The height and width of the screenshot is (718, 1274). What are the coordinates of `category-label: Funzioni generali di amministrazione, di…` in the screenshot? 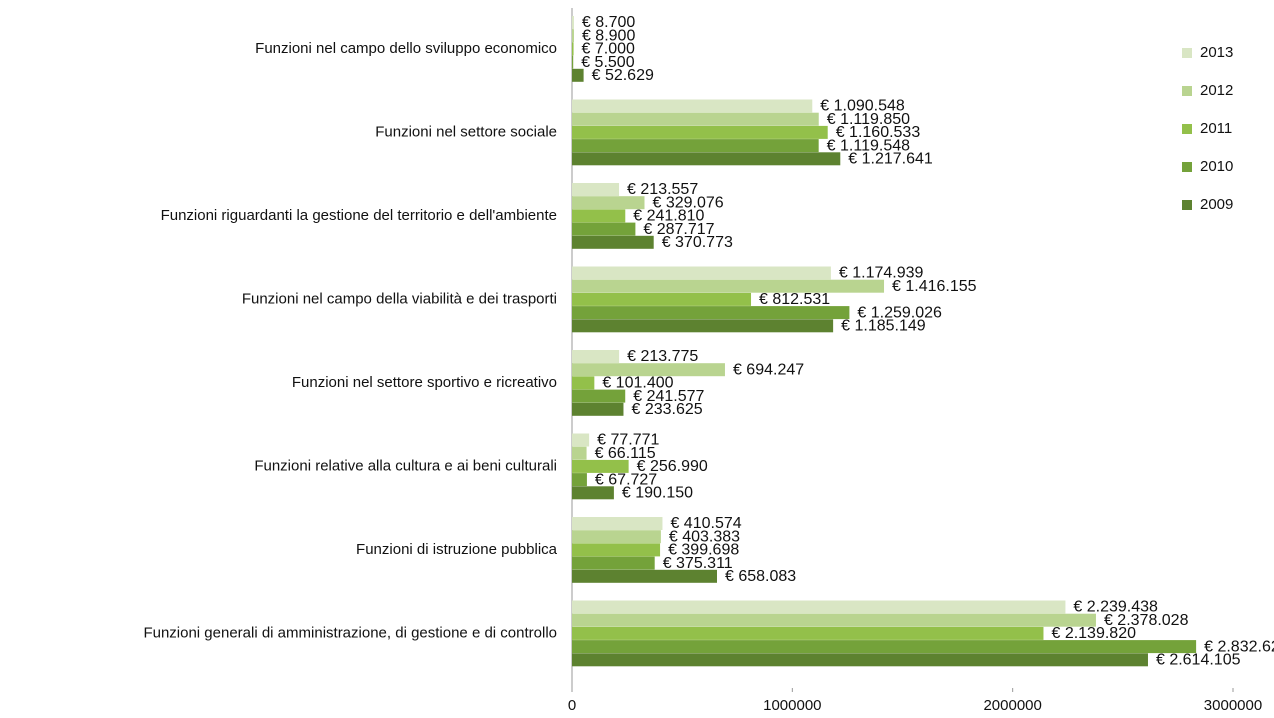 It's located at (350, 632).